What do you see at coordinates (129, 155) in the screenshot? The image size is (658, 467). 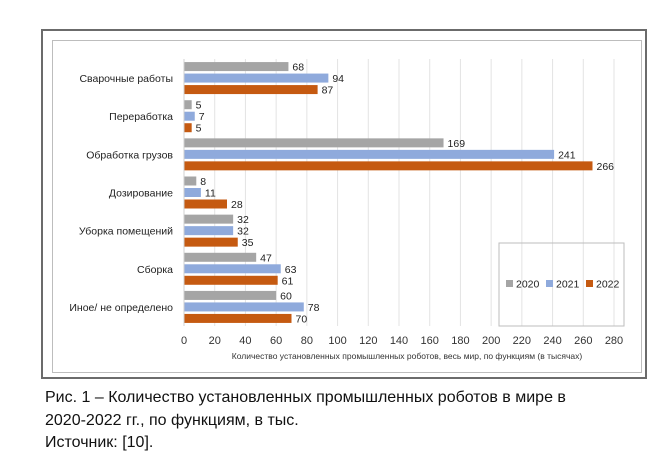 I see `category-label: Обработка грузов` at bounding box center [129, 155].